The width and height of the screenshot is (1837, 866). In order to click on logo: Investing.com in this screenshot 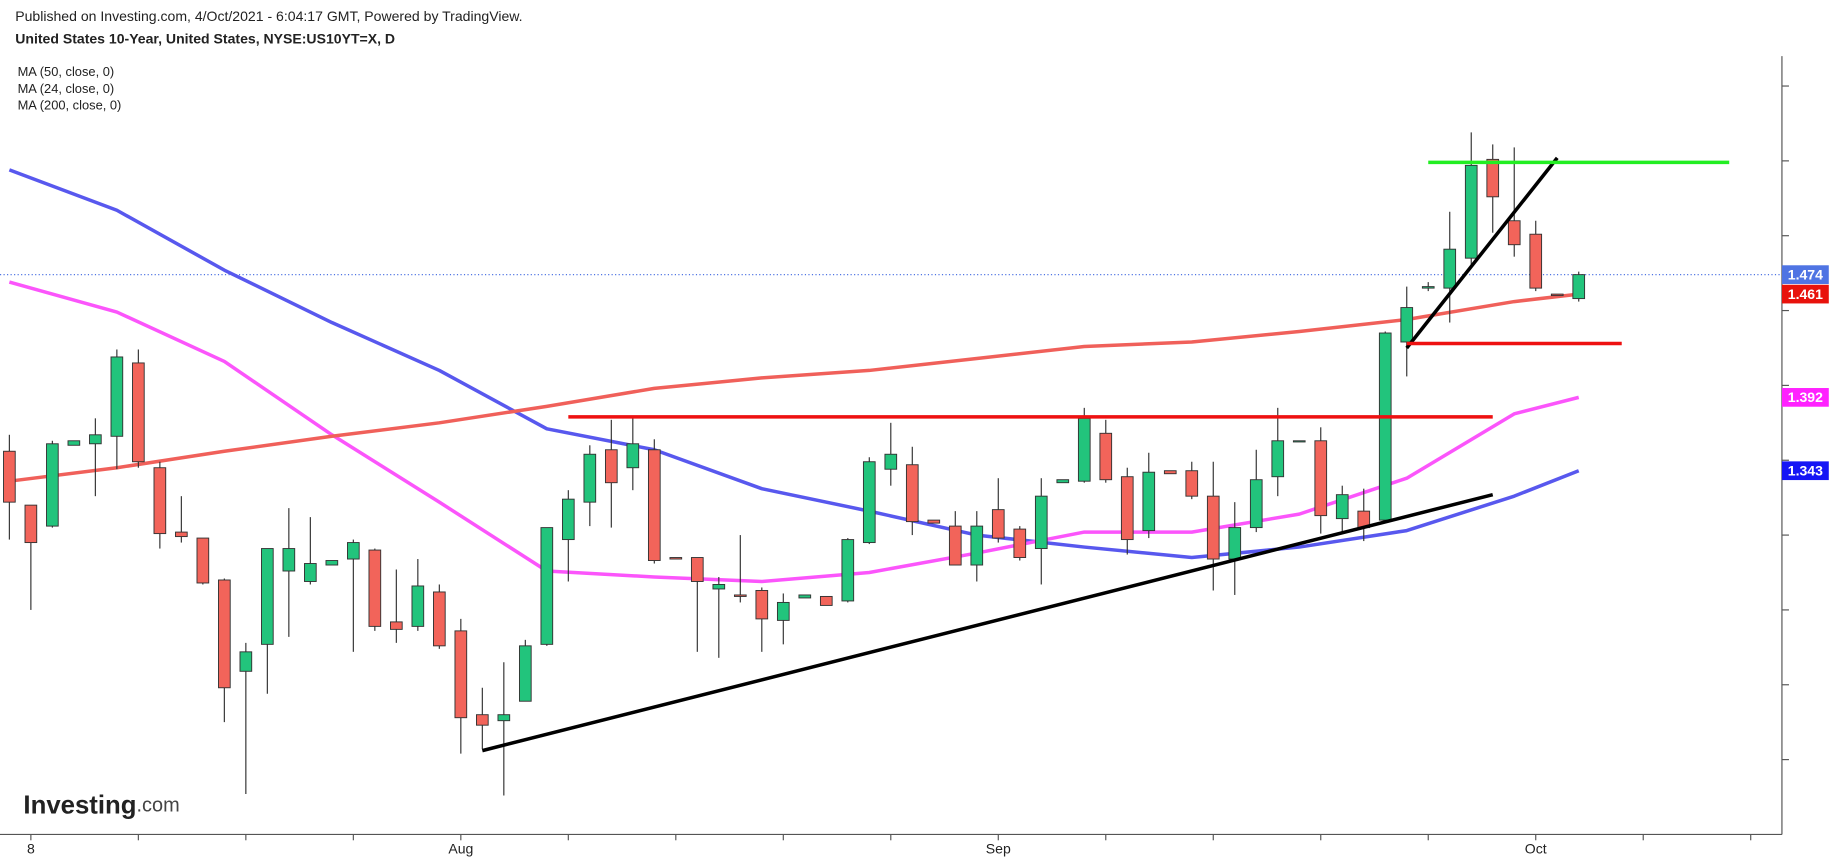, I will do `click(101, 805)`.